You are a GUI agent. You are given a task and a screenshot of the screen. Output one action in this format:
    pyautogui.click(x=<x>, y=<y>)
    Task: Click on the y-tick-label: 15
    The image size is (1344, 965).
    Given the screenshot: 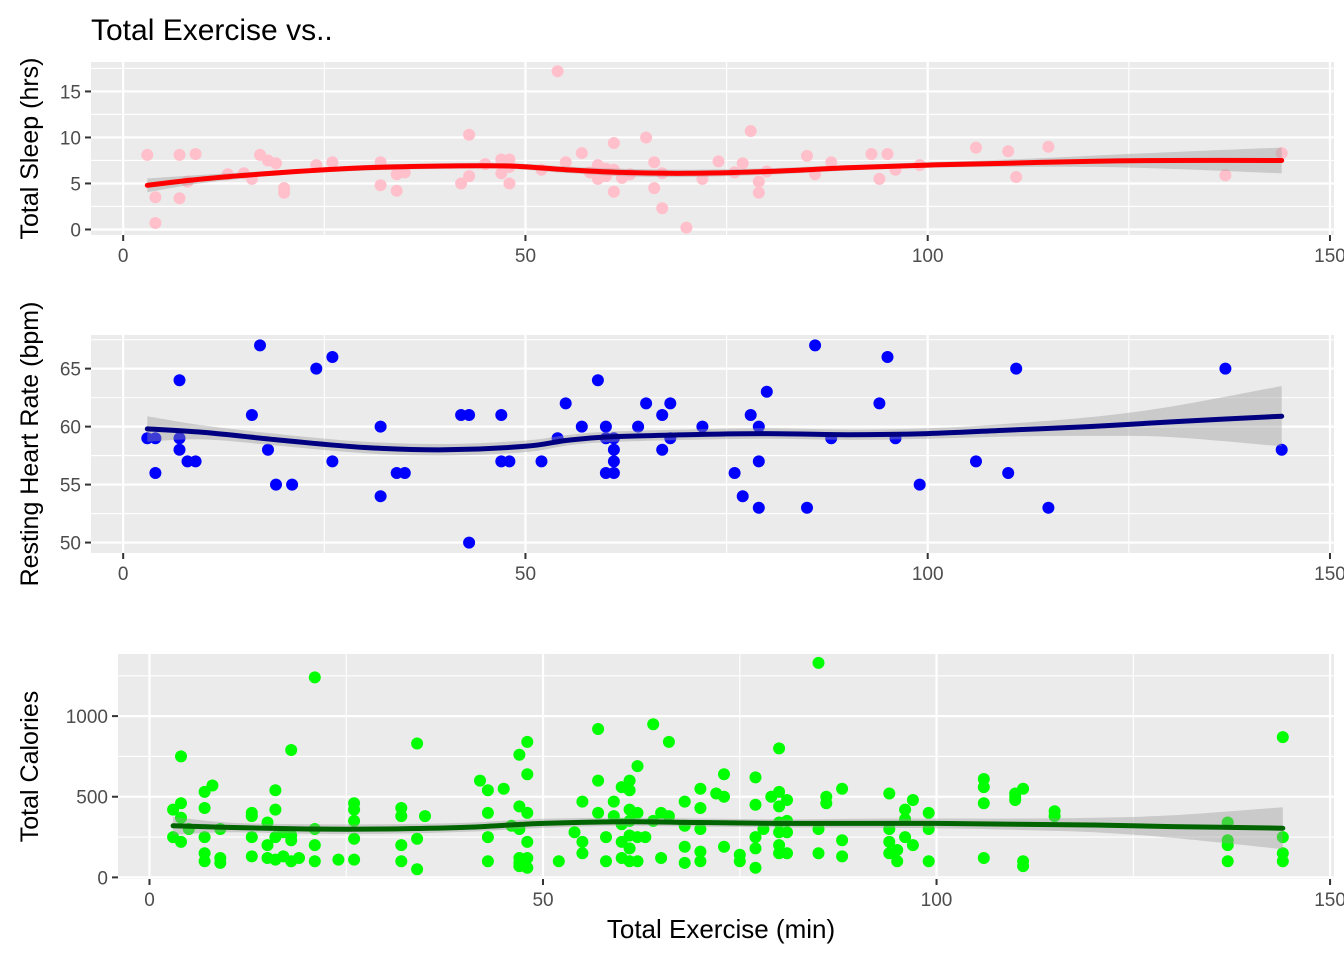 What is the action you would take?
    pyautogui.click(x=70, y=92)
    